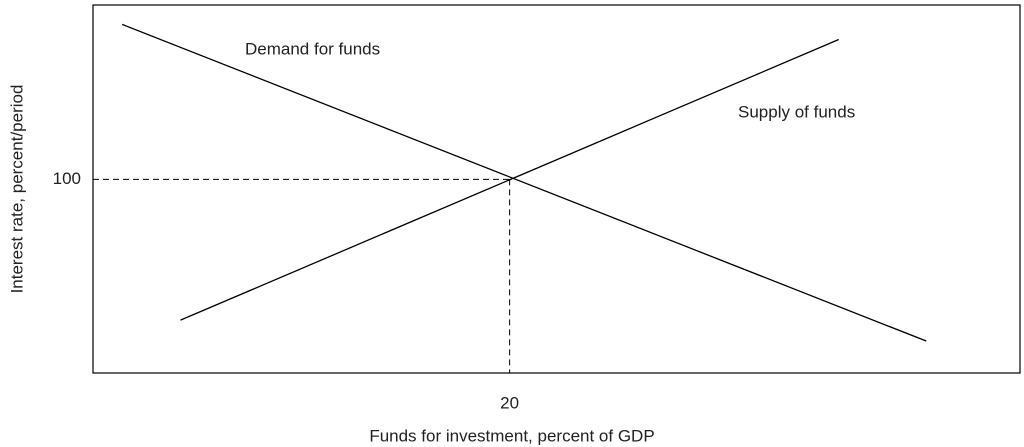 This screenshot has height=447, width=1024. Describe the element at coordinates (796, 111) in the screenshot. I see `series-label: Supply of funds` at that location.